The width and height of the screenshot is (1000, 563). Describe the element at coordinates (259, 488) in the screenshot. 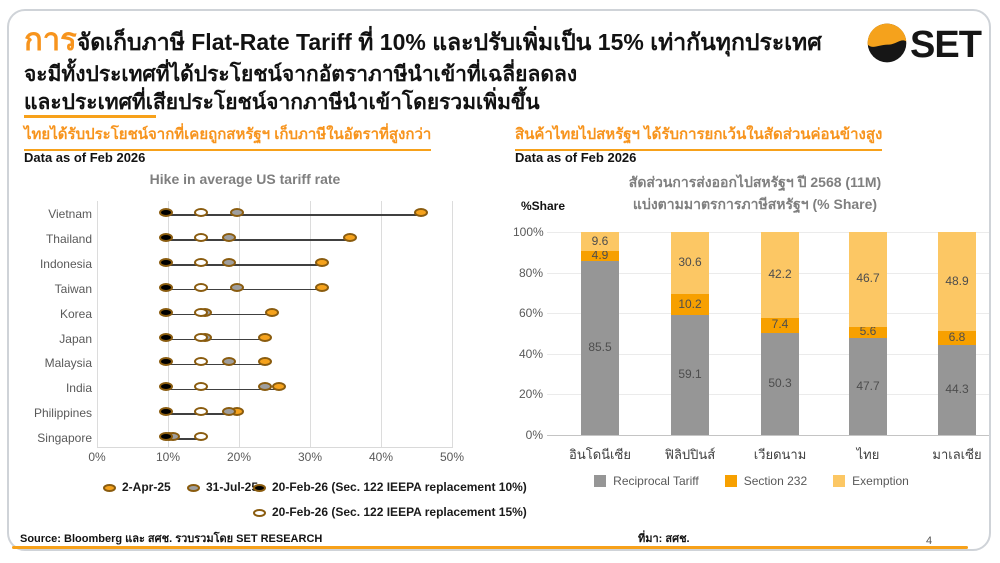

I see `legend-marker-feb10` at that location.